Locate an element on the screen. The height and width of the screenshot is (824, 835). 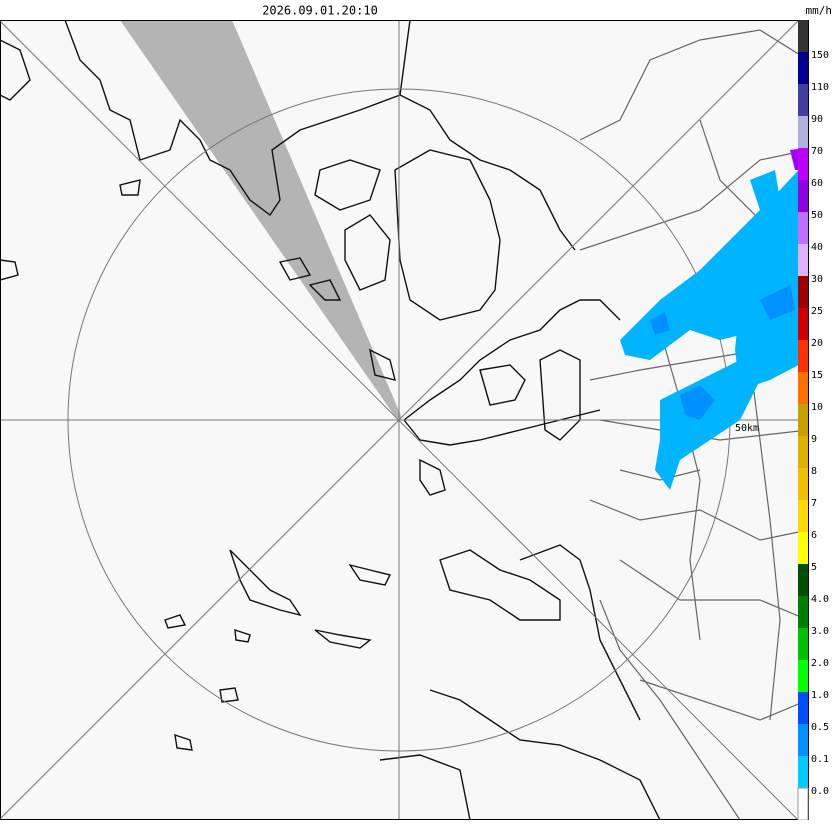
precipitation-heavy is located at coordinates (722, 352).